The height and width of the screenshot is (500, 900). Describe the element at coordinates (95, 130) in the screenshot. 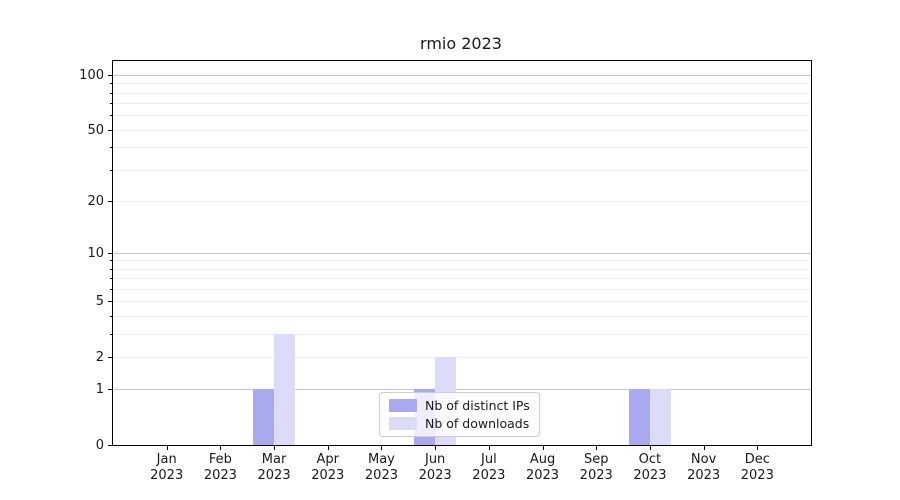

I see `y-axis-tick-label: 50` at that location.